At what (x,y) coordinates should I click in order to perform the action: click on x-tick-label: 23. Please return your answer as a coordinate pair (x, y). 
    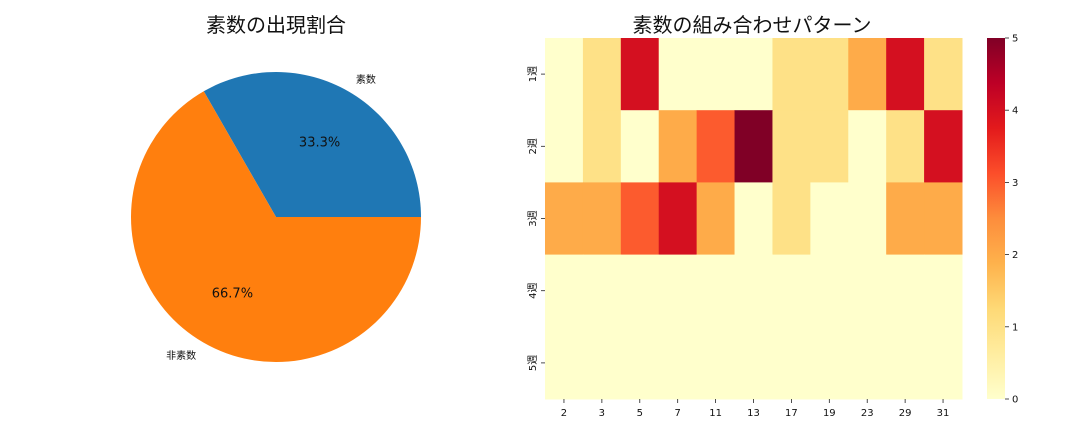
    Looking at the image, I should click on (867, 413).